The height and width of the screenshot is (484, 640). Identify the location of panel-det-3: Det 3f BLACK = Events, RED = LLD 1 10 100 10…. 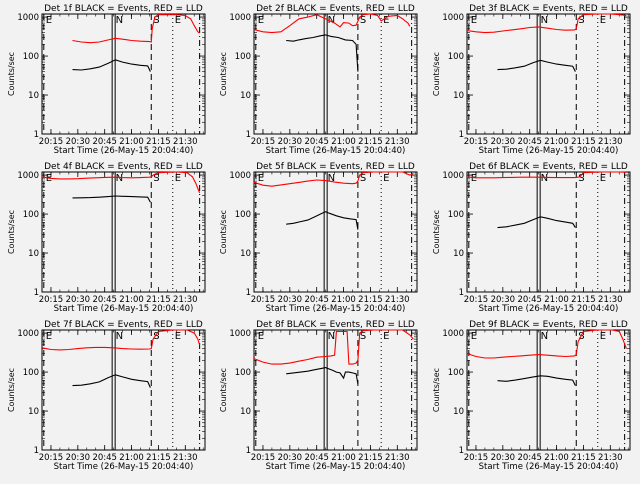
(531, 80).